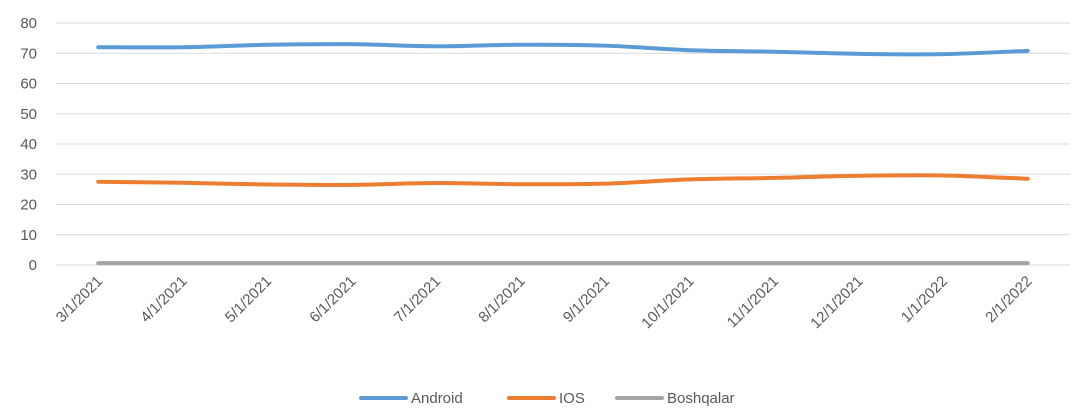 The image size is (1083, 410). What do you see at coordinates (28, 174) in the screenshot?
I see `y-tick-label: 30` at bounding box center [28, 174].